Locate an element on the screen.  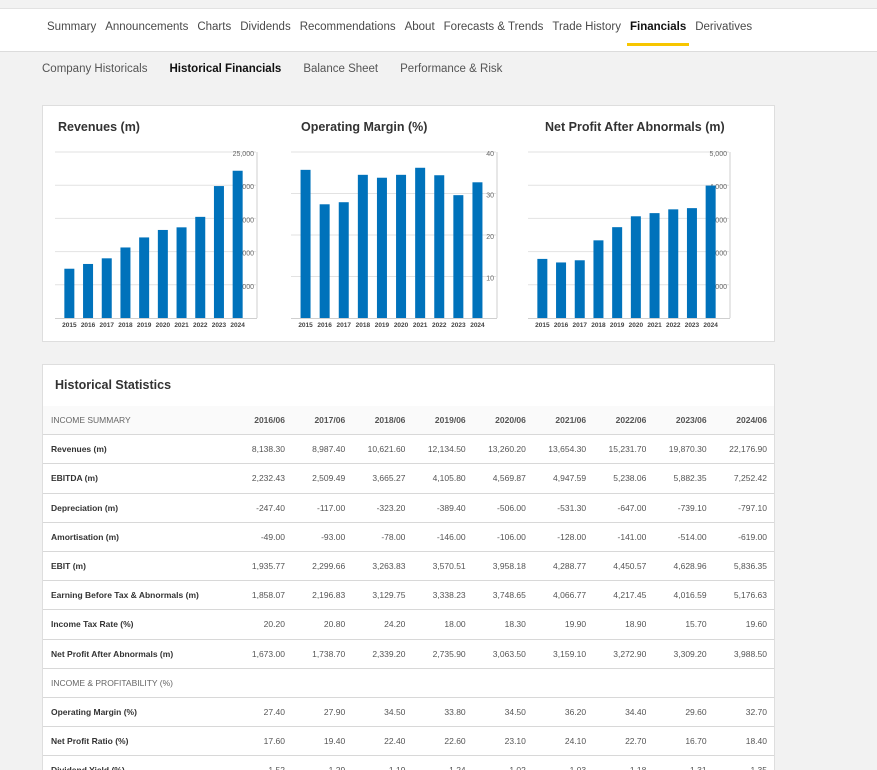
row-label: Revenues (m) is located at coordinates (134, 449).